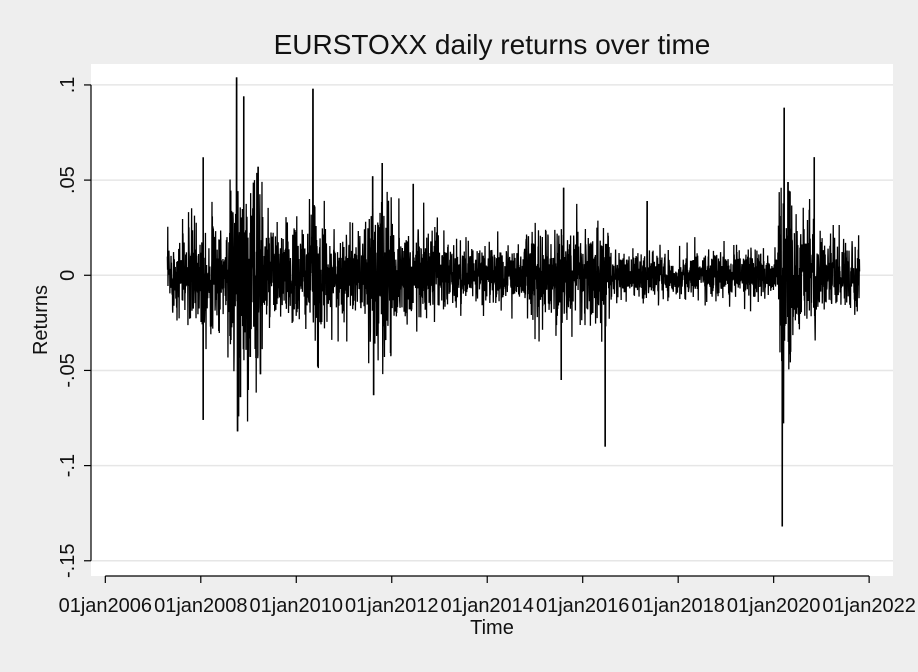  I want to click on x-tick-label-4: 01jan2014, so click(487, 606).